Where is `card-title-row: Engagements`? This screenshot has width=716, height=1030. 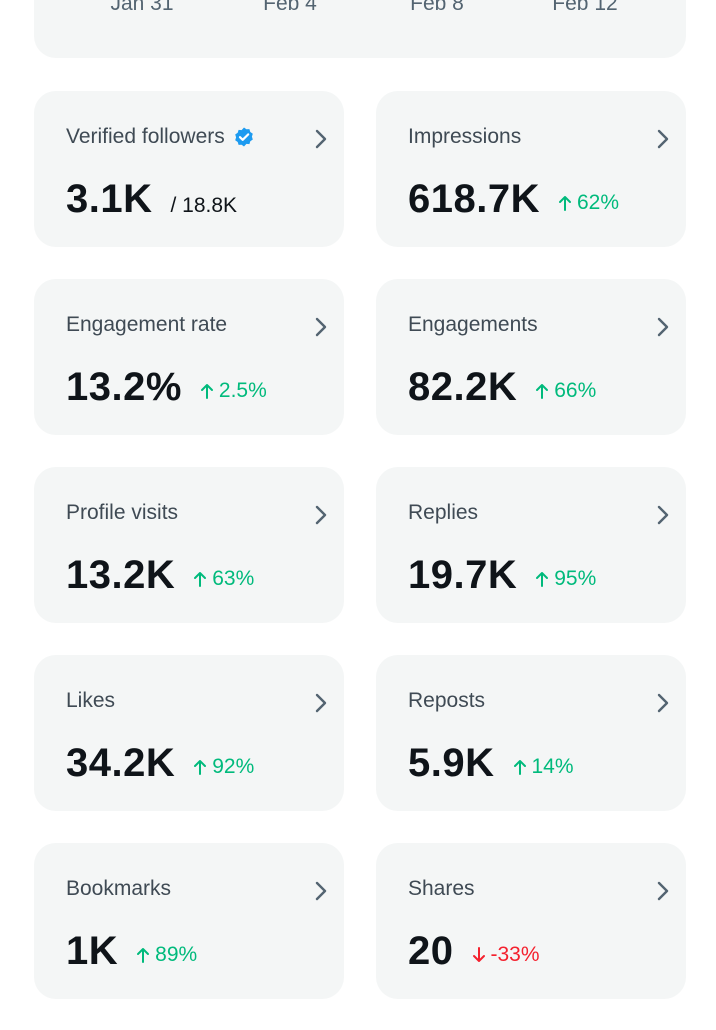
card-title-row: Engagements is located at coordinates (473, 325).